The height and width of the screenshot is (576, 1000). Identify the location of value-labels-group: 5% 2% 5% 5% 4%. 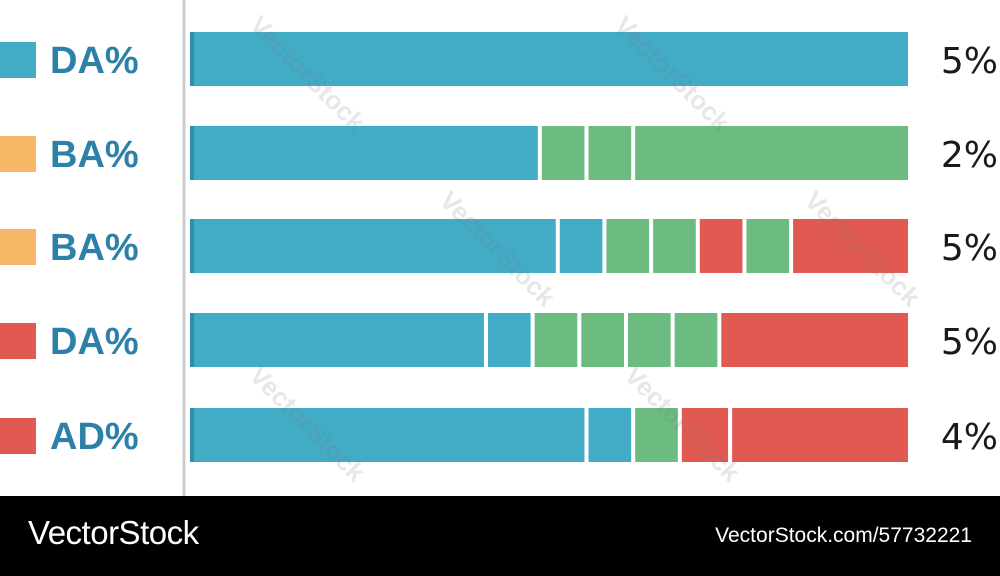
(969, 249).